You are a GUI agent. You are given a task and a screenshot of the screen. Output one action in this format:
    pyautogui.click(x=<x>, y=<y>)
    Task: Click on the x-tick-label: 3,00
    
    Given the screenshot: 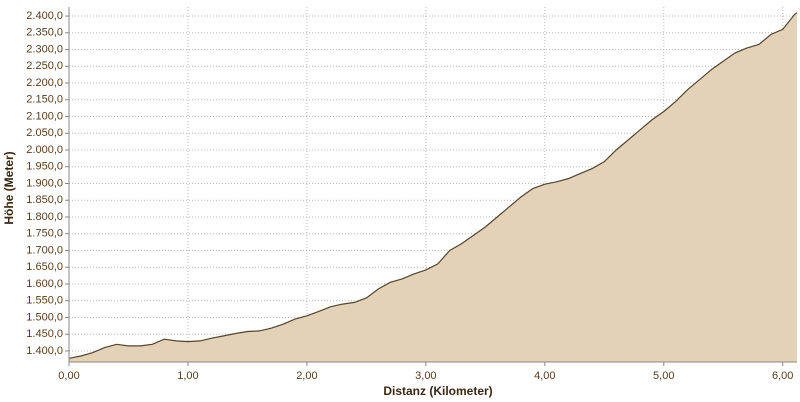 What is the action you would take?
    pyautogui.click(x=425, y=376)
    